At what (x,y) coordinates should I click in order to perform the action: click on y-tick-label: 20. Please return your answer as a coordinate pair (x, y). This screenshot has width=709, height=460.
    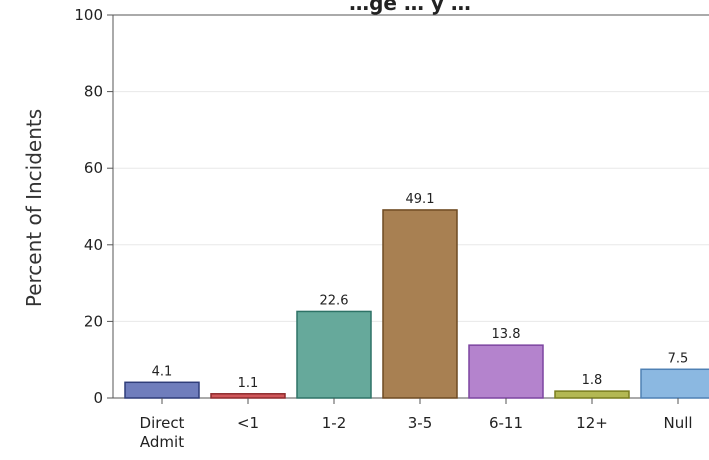
    Looking at the image, I should click on (93, 321).